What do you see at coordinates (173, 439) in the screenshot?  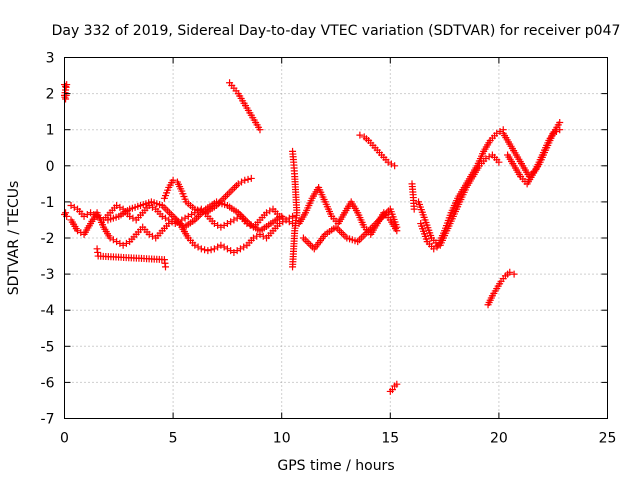 I see `x-tick-label: 5` at bounding box center [173, 439].